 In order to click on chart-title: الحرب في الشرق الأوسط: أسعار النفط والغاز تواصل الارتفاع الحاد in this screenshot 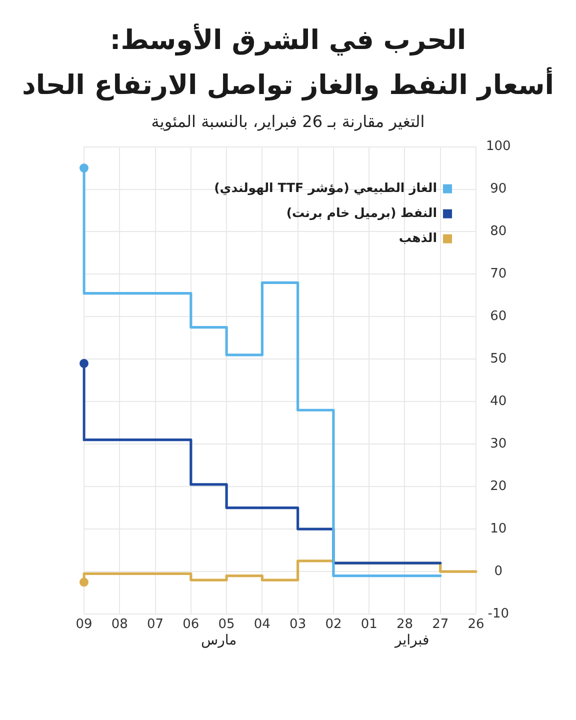, I will do `click(288, 62)`.